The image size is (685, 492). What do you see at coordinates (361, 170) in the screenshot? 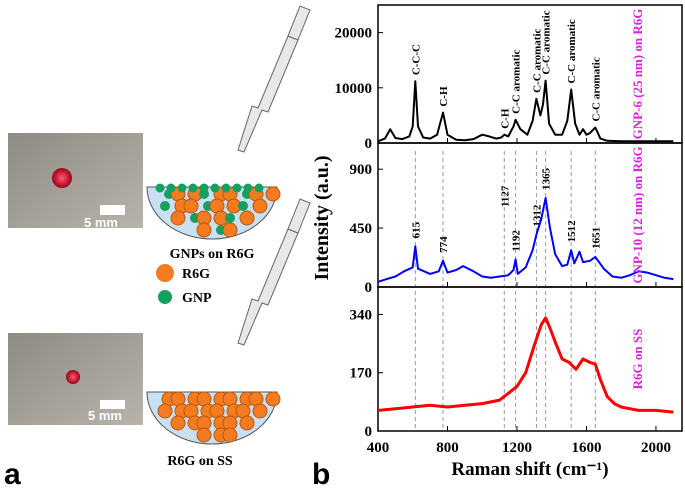
I see `y-tick-label: 900` at bounding box center [361, 170].